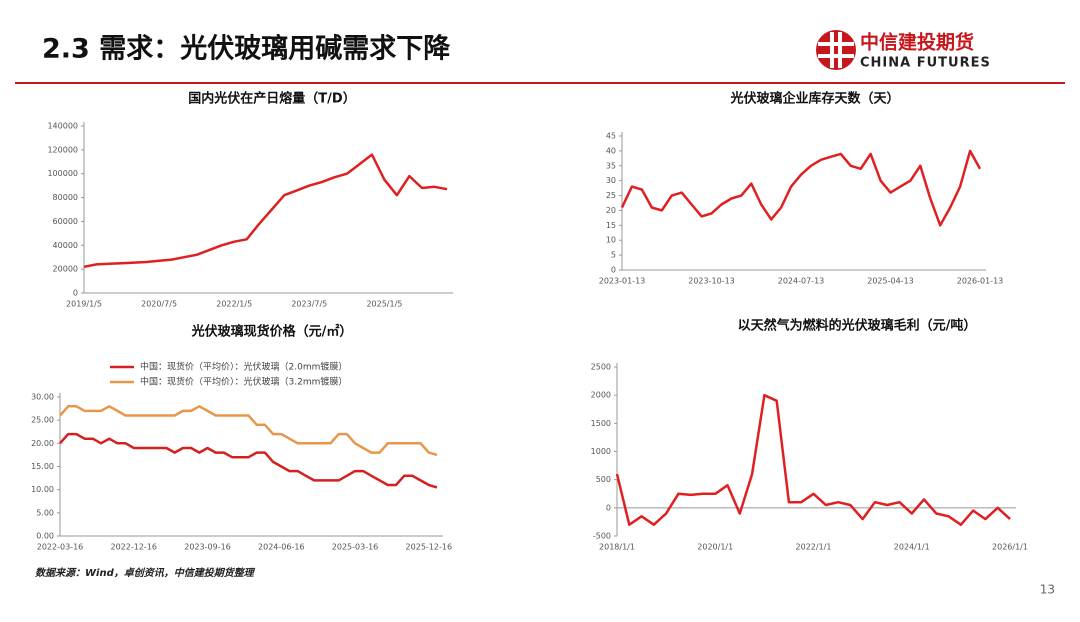 This screenshot has width=1080, height=622. I want to click on y-tick-label: 0.00, so click(45, 536).